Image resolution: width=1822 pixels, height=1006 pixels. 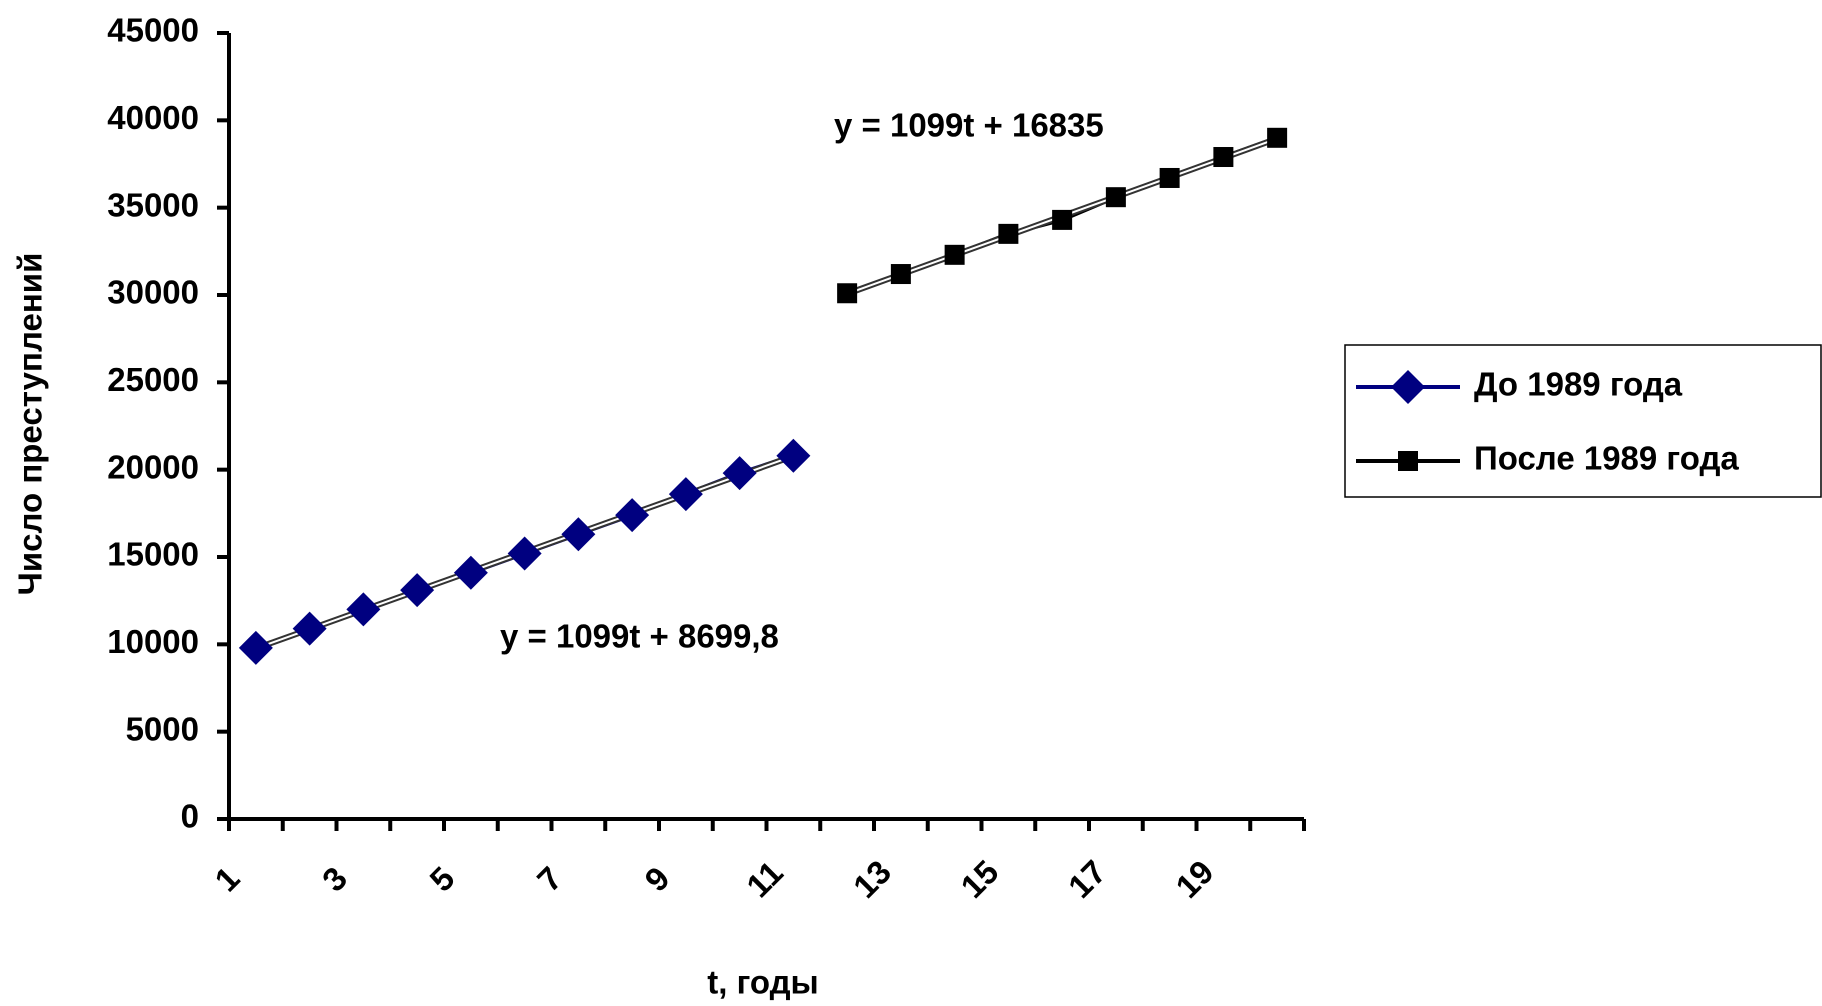 What do you see at coordinates (153, 641) in the screenshot?
I see `y-tick-label: 10000` at bounding box center [153, 641].